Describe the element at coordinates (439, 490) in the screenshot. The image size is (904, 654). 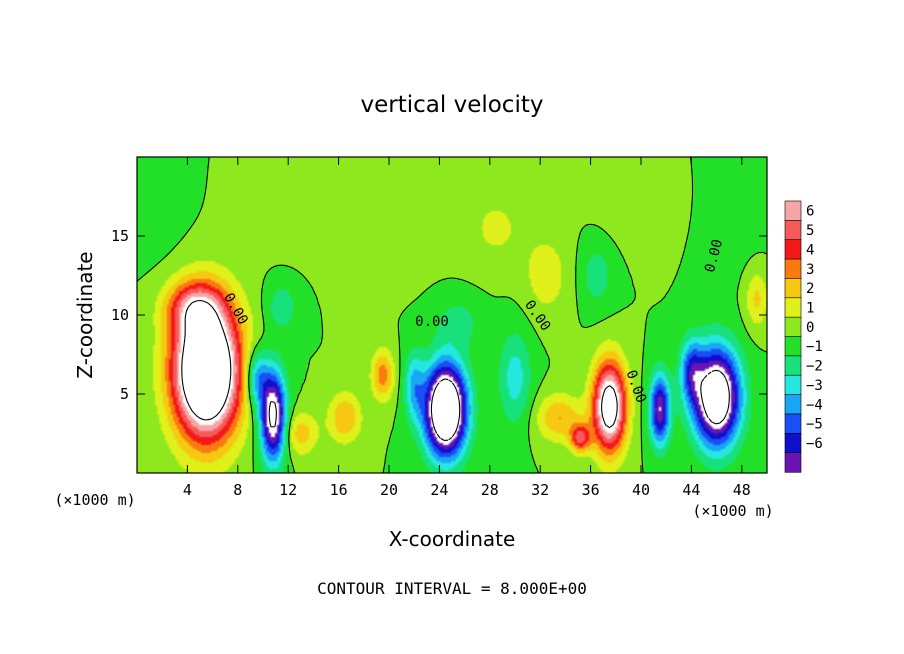
I see `x-tick-label: 24` at that location.